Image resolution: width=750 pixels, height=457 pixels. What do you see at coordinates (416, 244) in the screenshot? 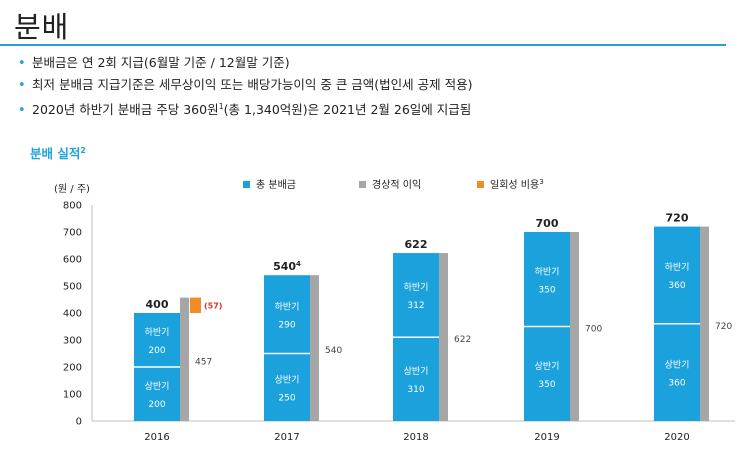
I see `total-distribution-label: 622` at bounding box center [416, 244].